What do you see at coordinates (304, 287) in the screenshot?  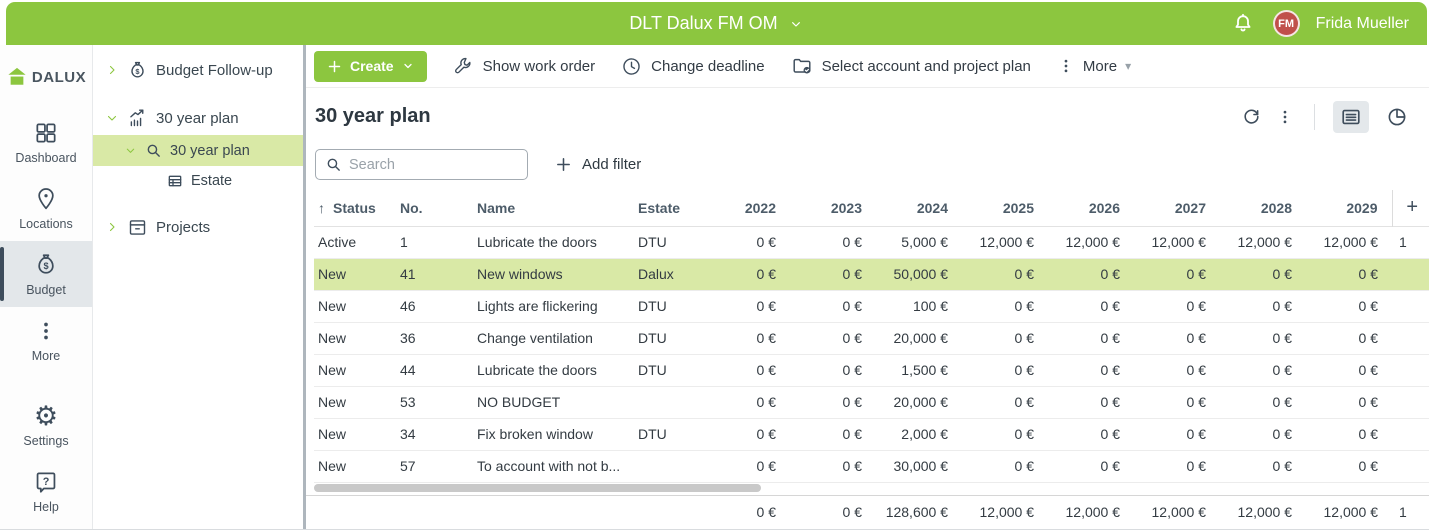 I see `panel-divider` at bounding box center [304, 287].